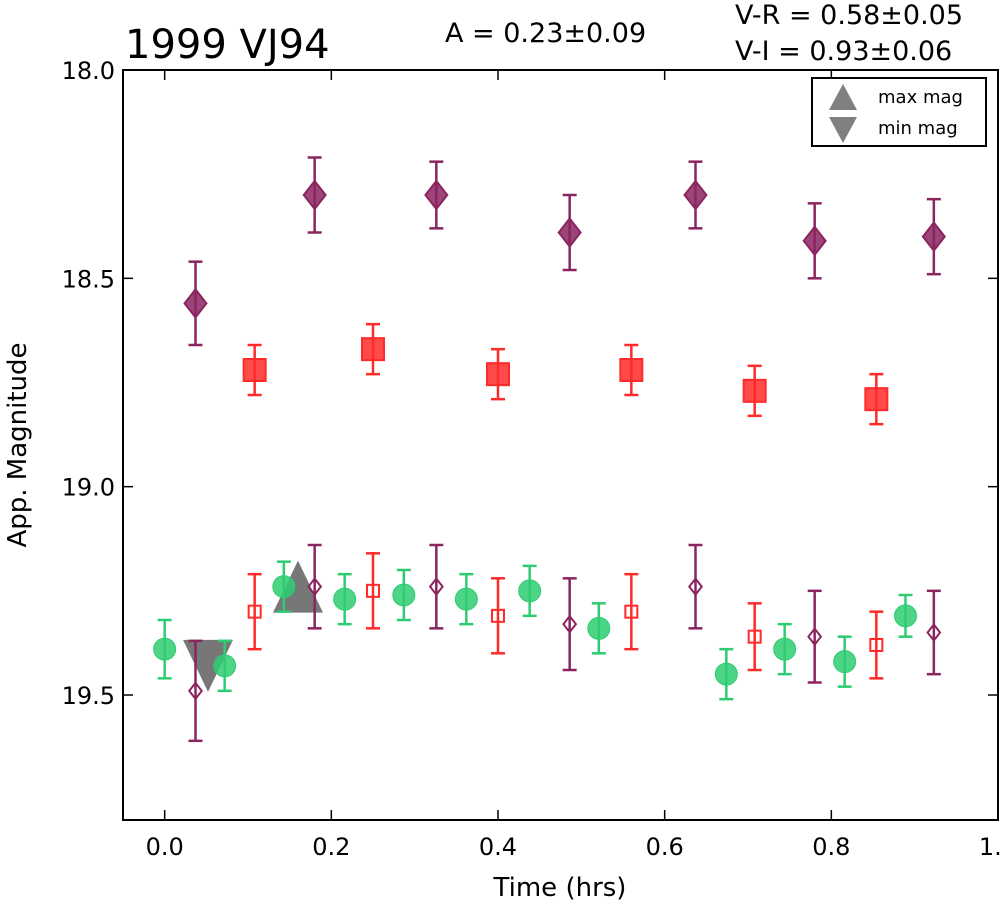  Describe the element at coordinates (920, 97) in the screenshot. I see `legend-max-mag-label: max mag` at that location.